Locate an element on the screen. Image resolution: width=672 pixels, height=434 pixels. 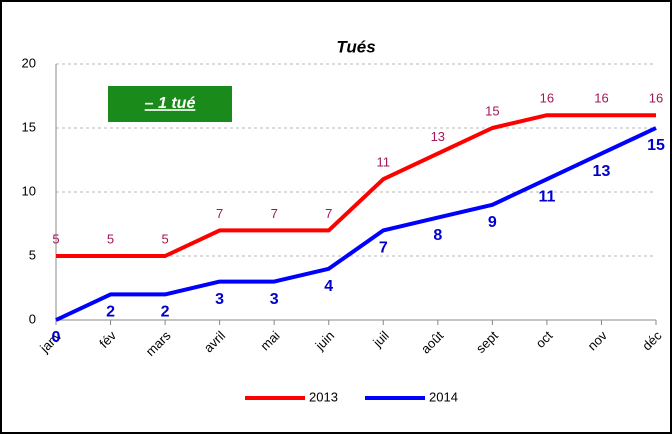
annotation: – 1 tué is located at coordinates (170, 103).